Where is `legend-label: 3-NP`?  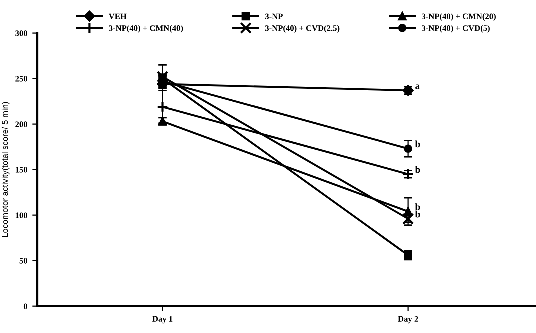
legend-label: 3-NP is located at coordinates (274, 17).